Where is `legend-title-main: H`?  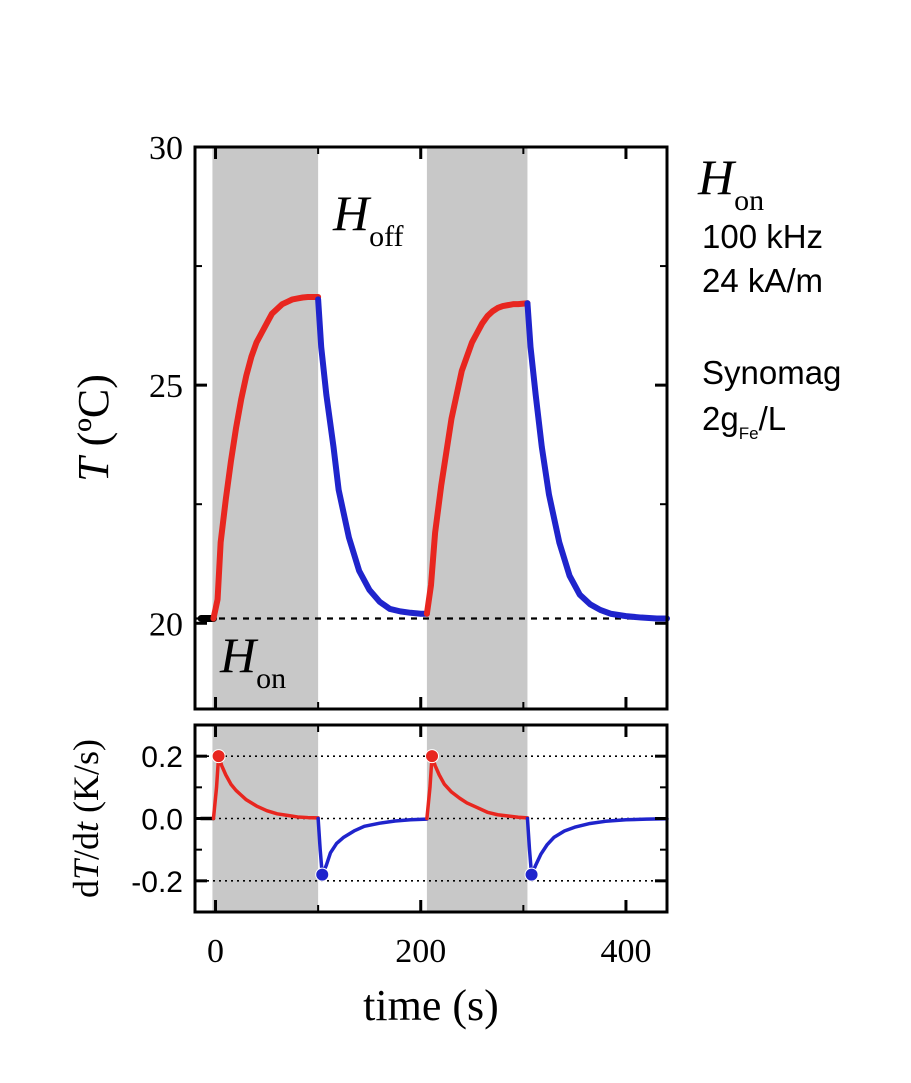 legend-title-main: H is located at coordinates (716, 177).